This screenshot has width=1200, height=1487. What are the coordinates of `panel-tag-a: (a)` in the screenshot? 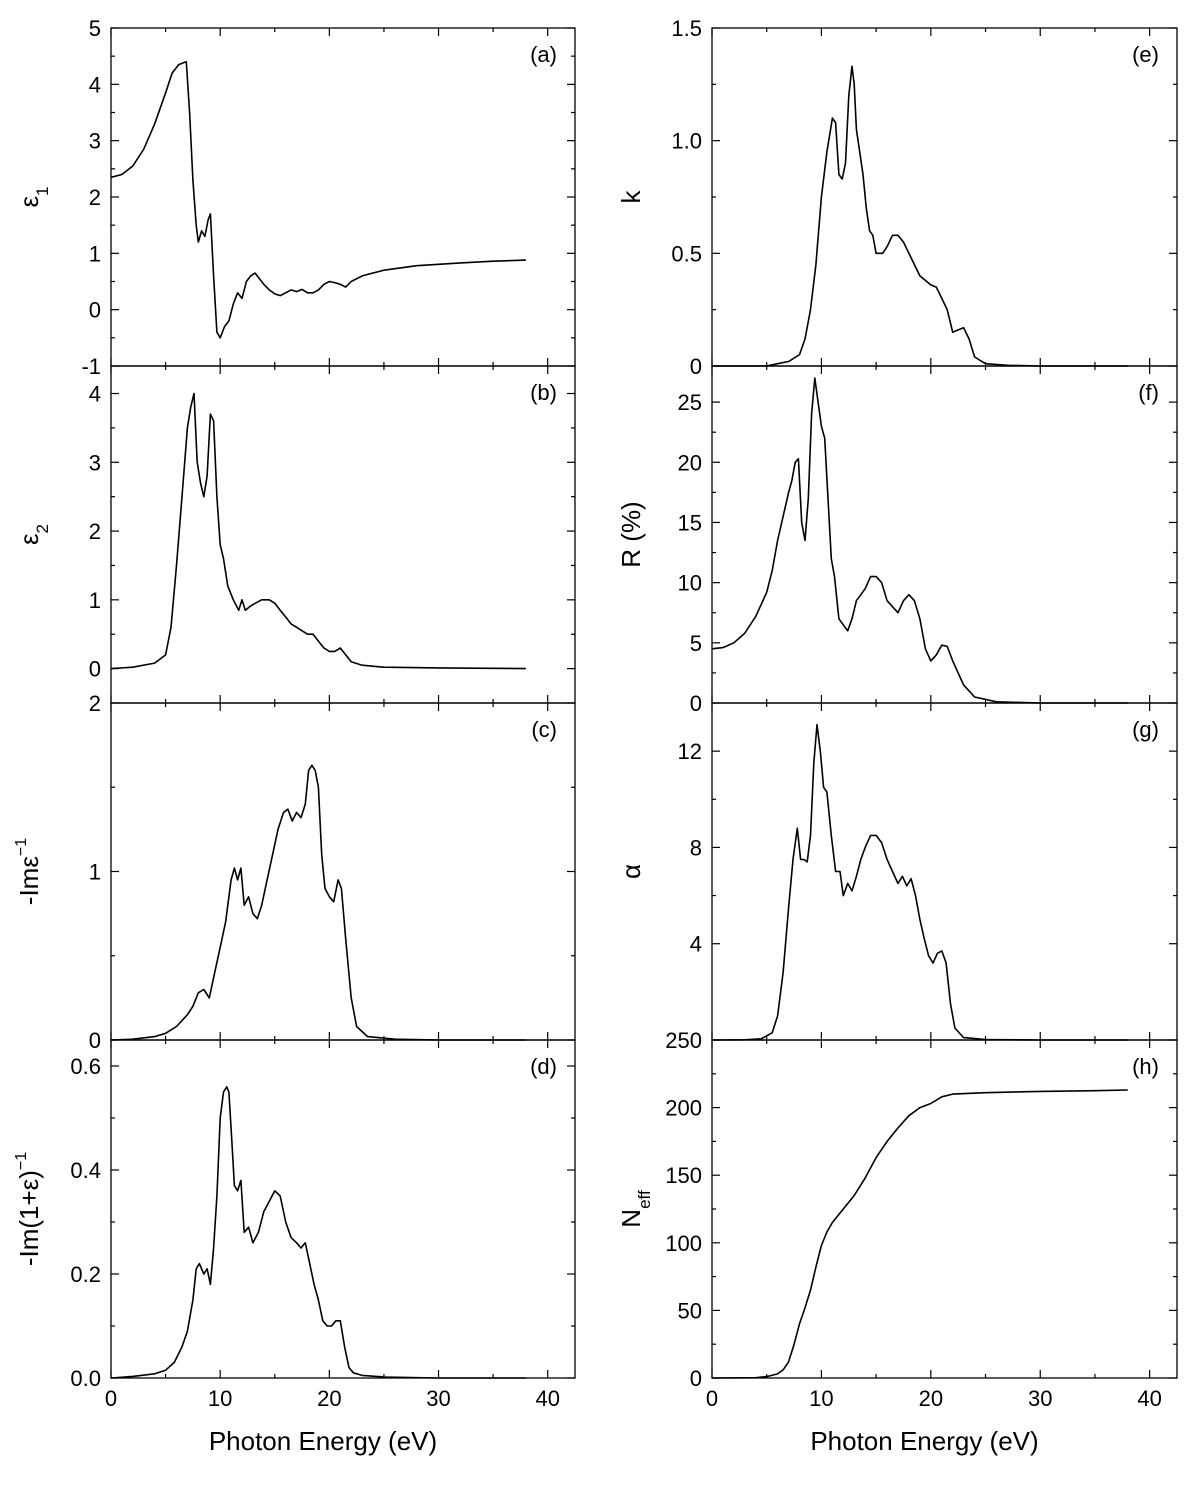 It's located at (543, 54).